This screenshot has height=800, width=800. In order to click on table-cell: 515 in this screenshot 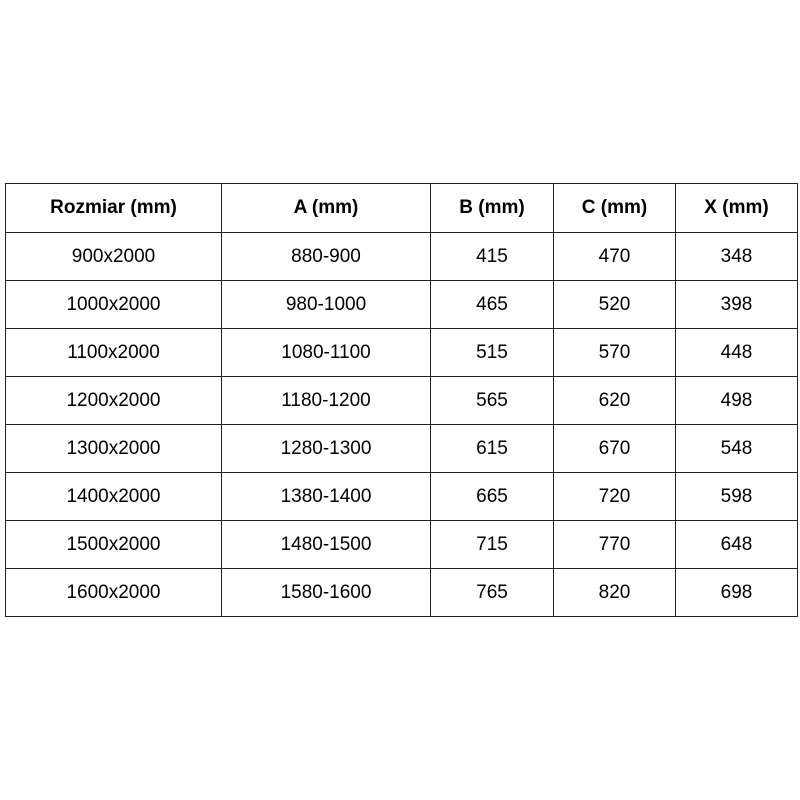, I will do `click(492, 352)`.